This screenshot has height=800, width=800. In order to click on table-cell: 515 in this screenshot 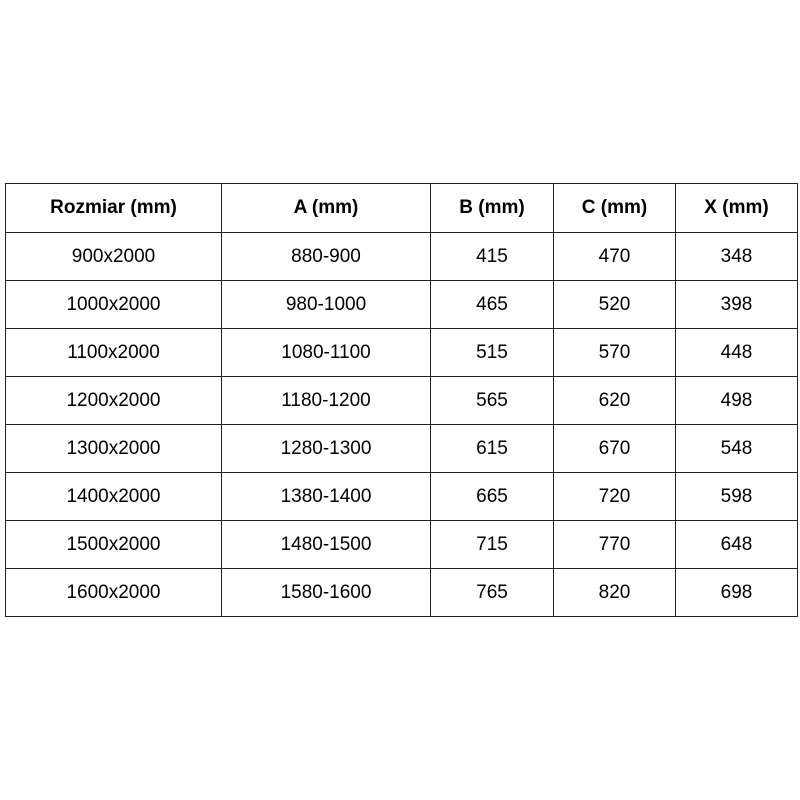, I will do `click(492, 352)`.